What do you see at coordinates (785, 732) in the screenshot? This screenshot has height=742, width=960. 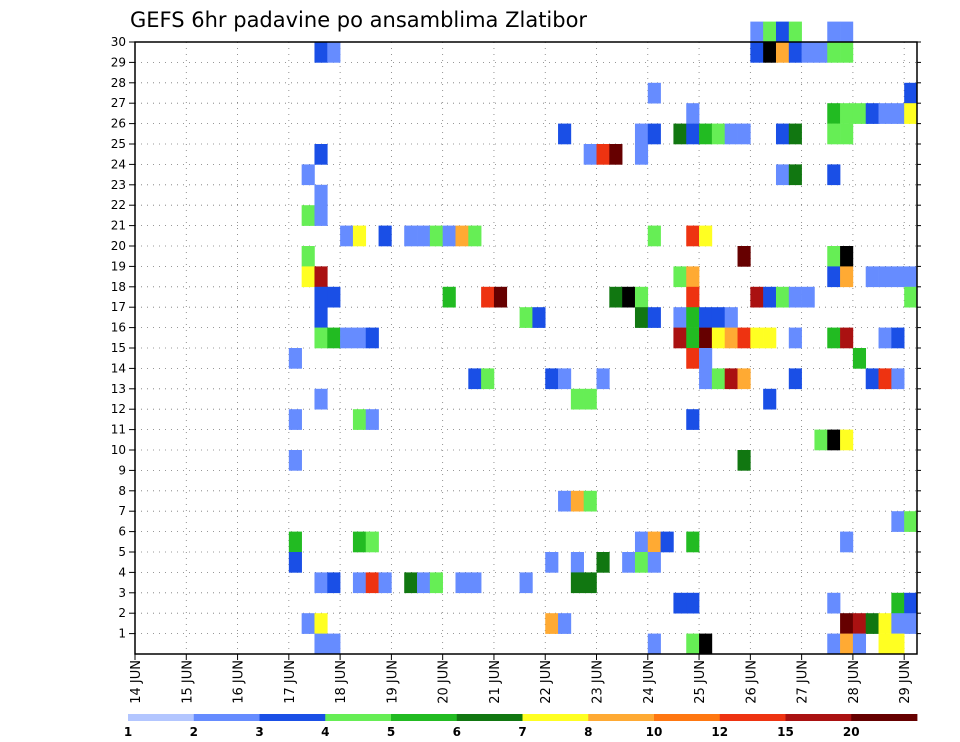 I see `colorbar-label: 15` at bounding box center [785, 732].